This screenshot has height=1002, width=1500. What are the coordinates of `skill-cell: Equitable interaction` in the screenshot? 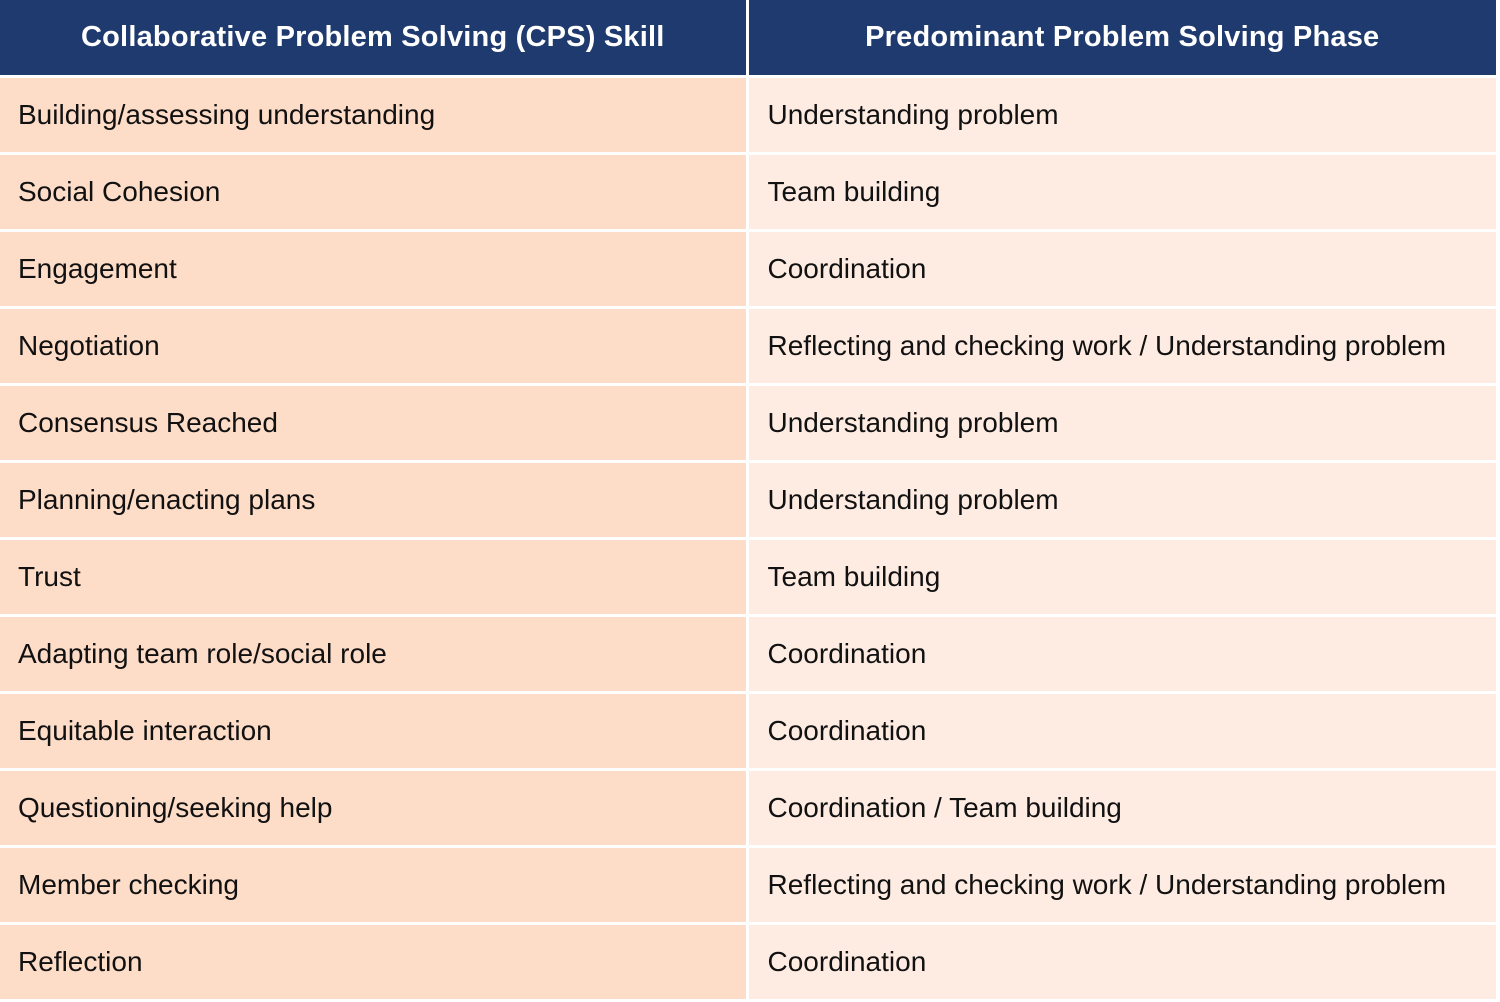 It's located at (374, 731).